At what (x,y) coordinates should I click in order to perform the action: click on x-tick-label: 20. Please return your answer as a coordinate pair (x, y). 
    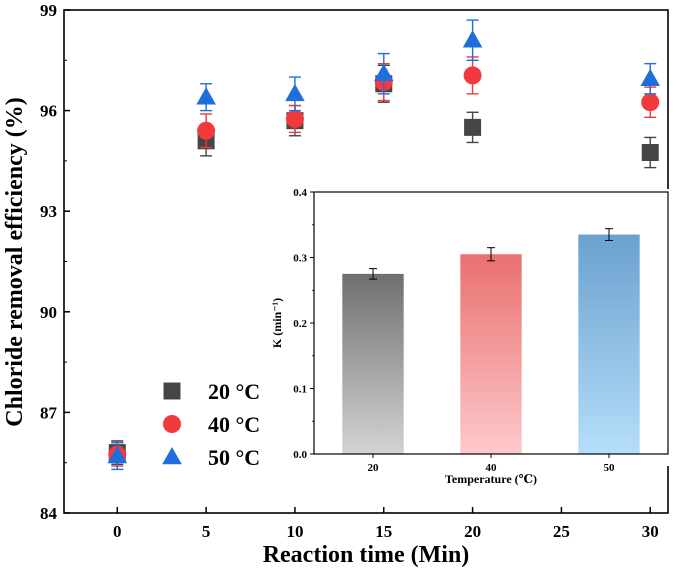
    Looking at the image, I should click on (472, 531).